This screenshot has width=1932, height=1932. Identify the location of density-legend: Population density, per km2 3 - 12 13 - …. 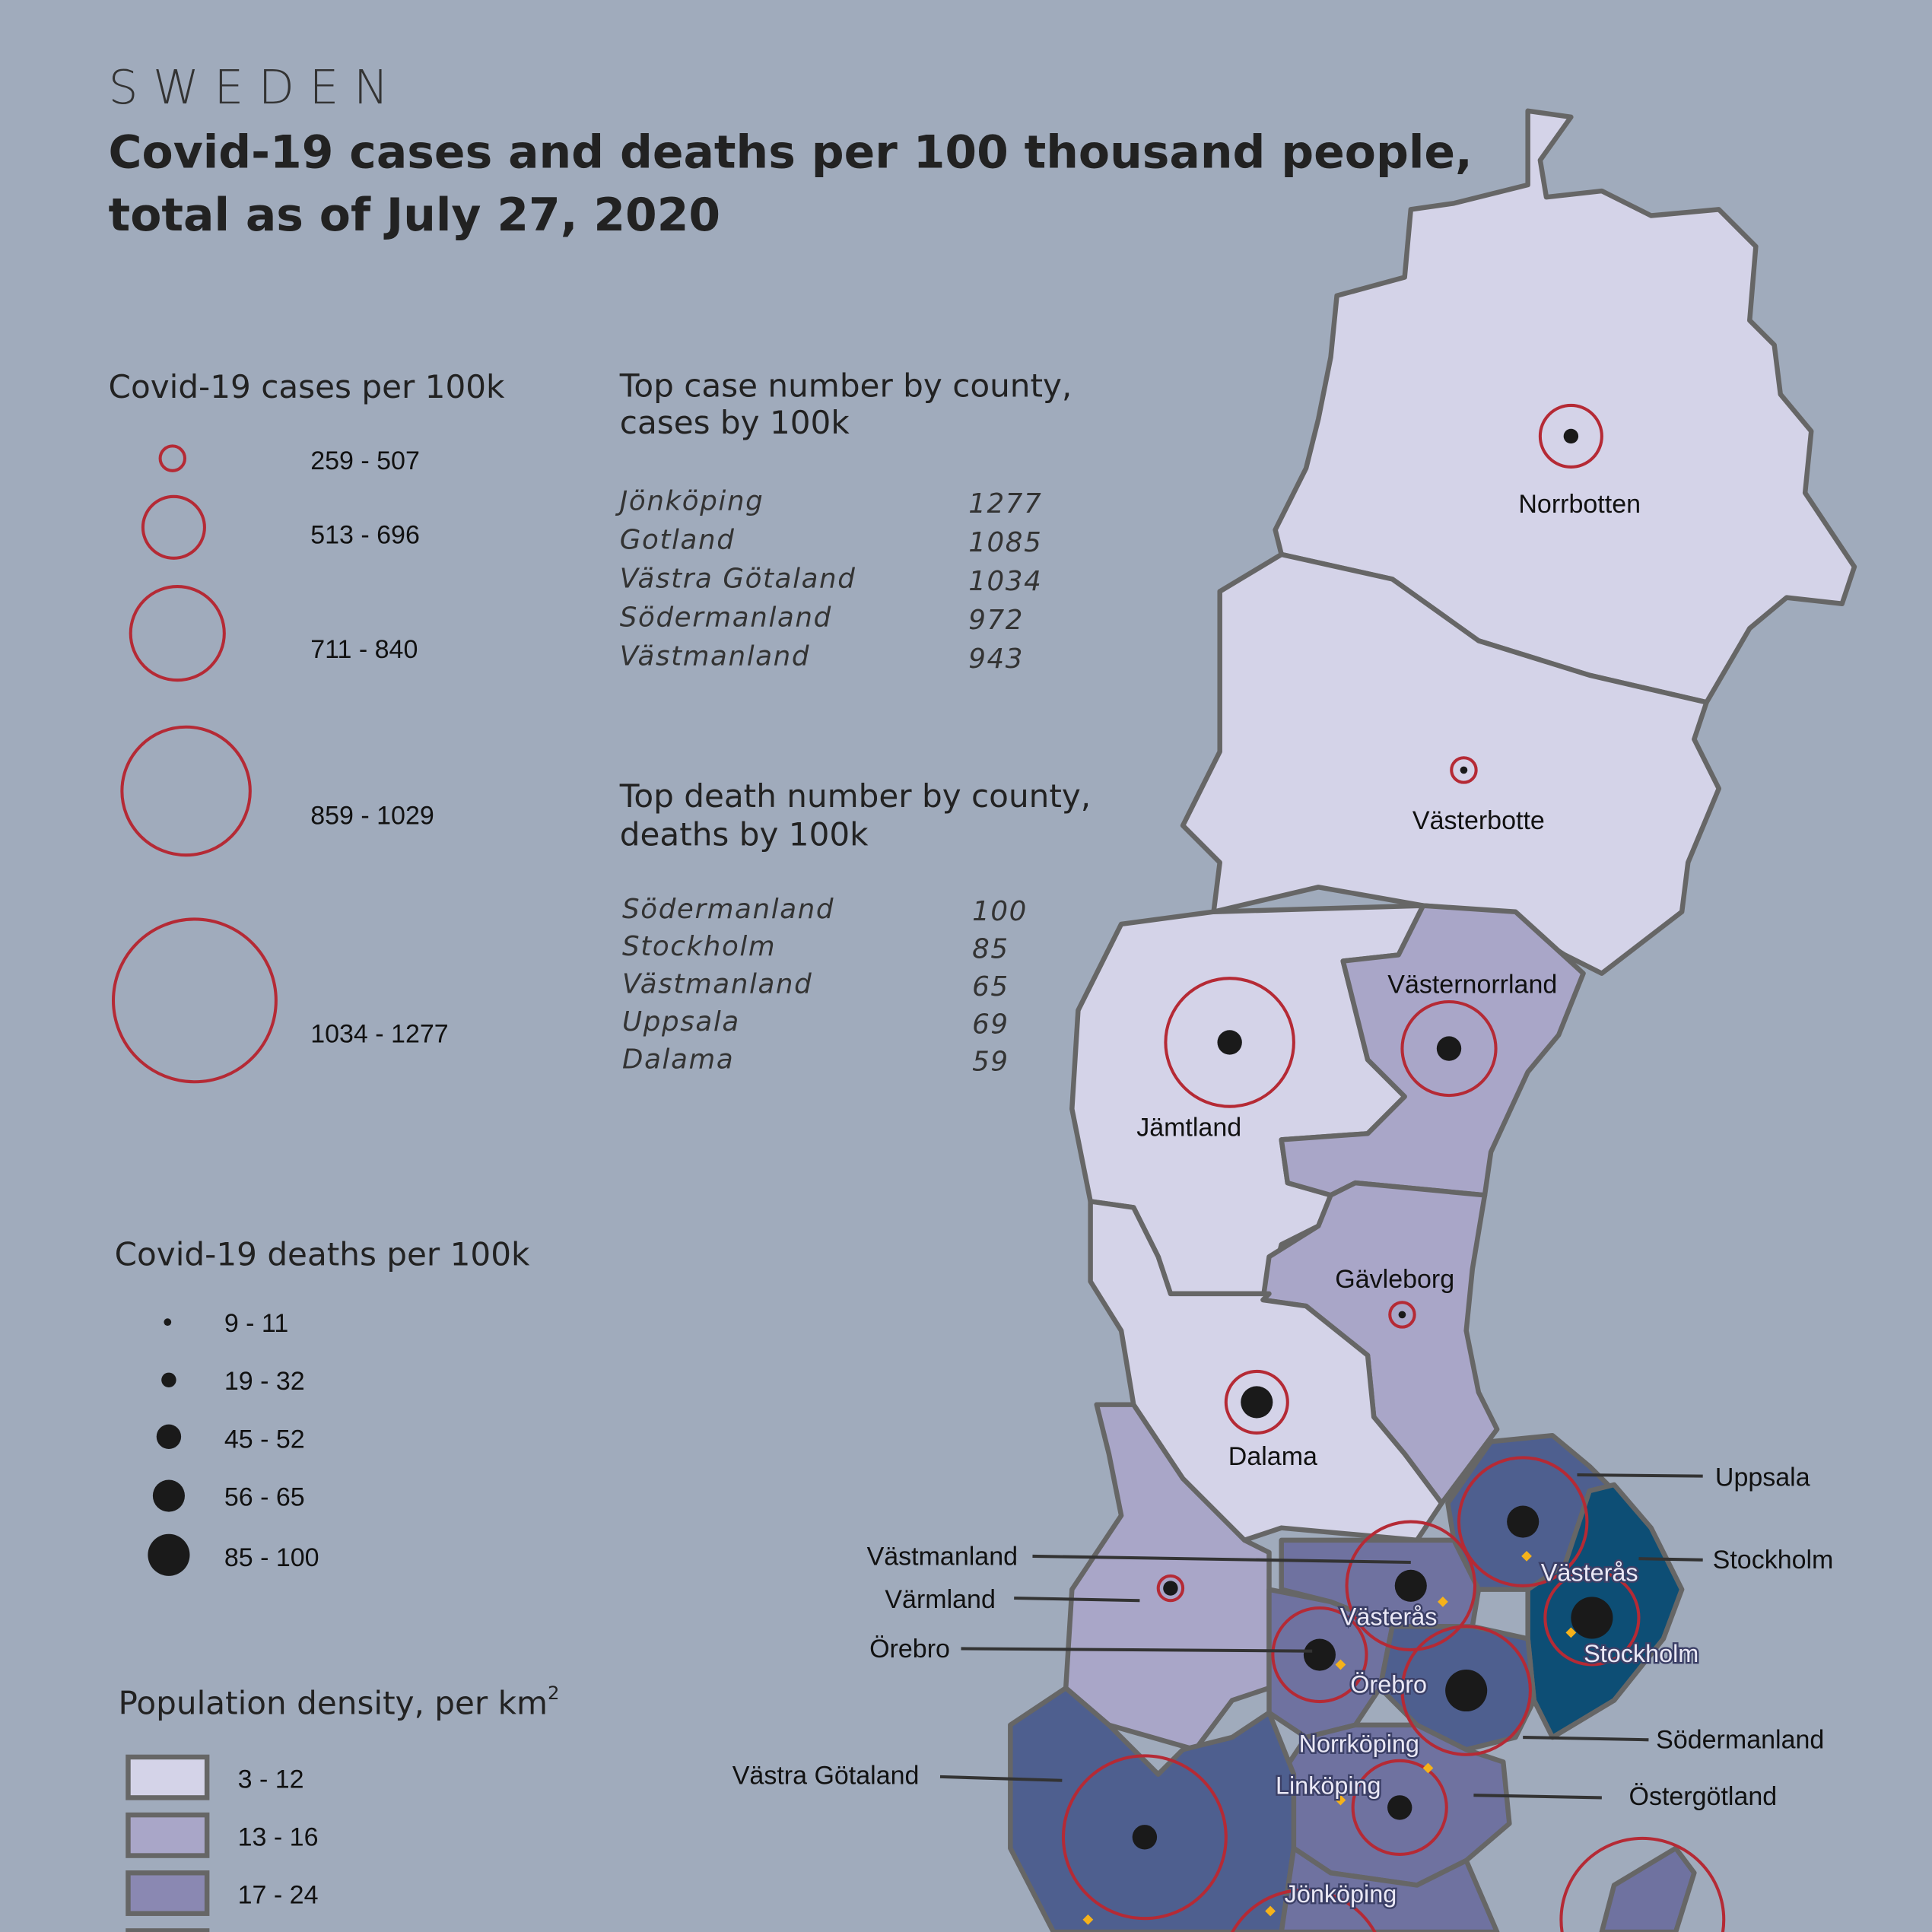
(339, 1807).